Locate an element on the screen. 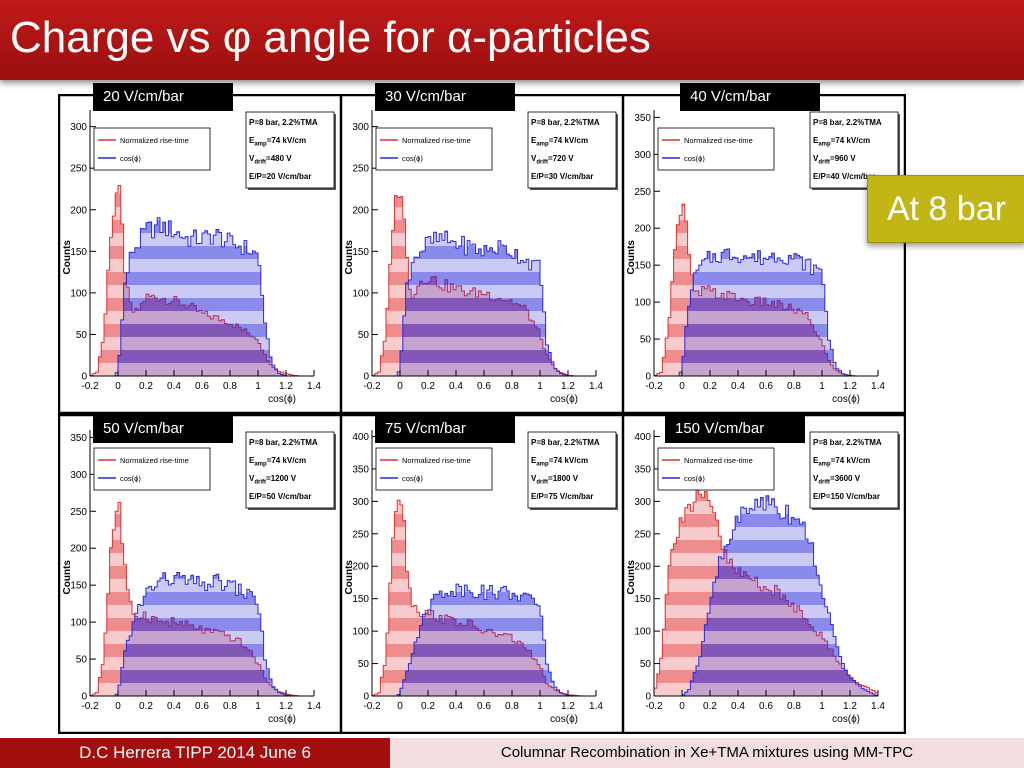 This screenshot has width=1024, height=768. stats-line: Vdrift=1200 V is located at coordinates (273, 480).